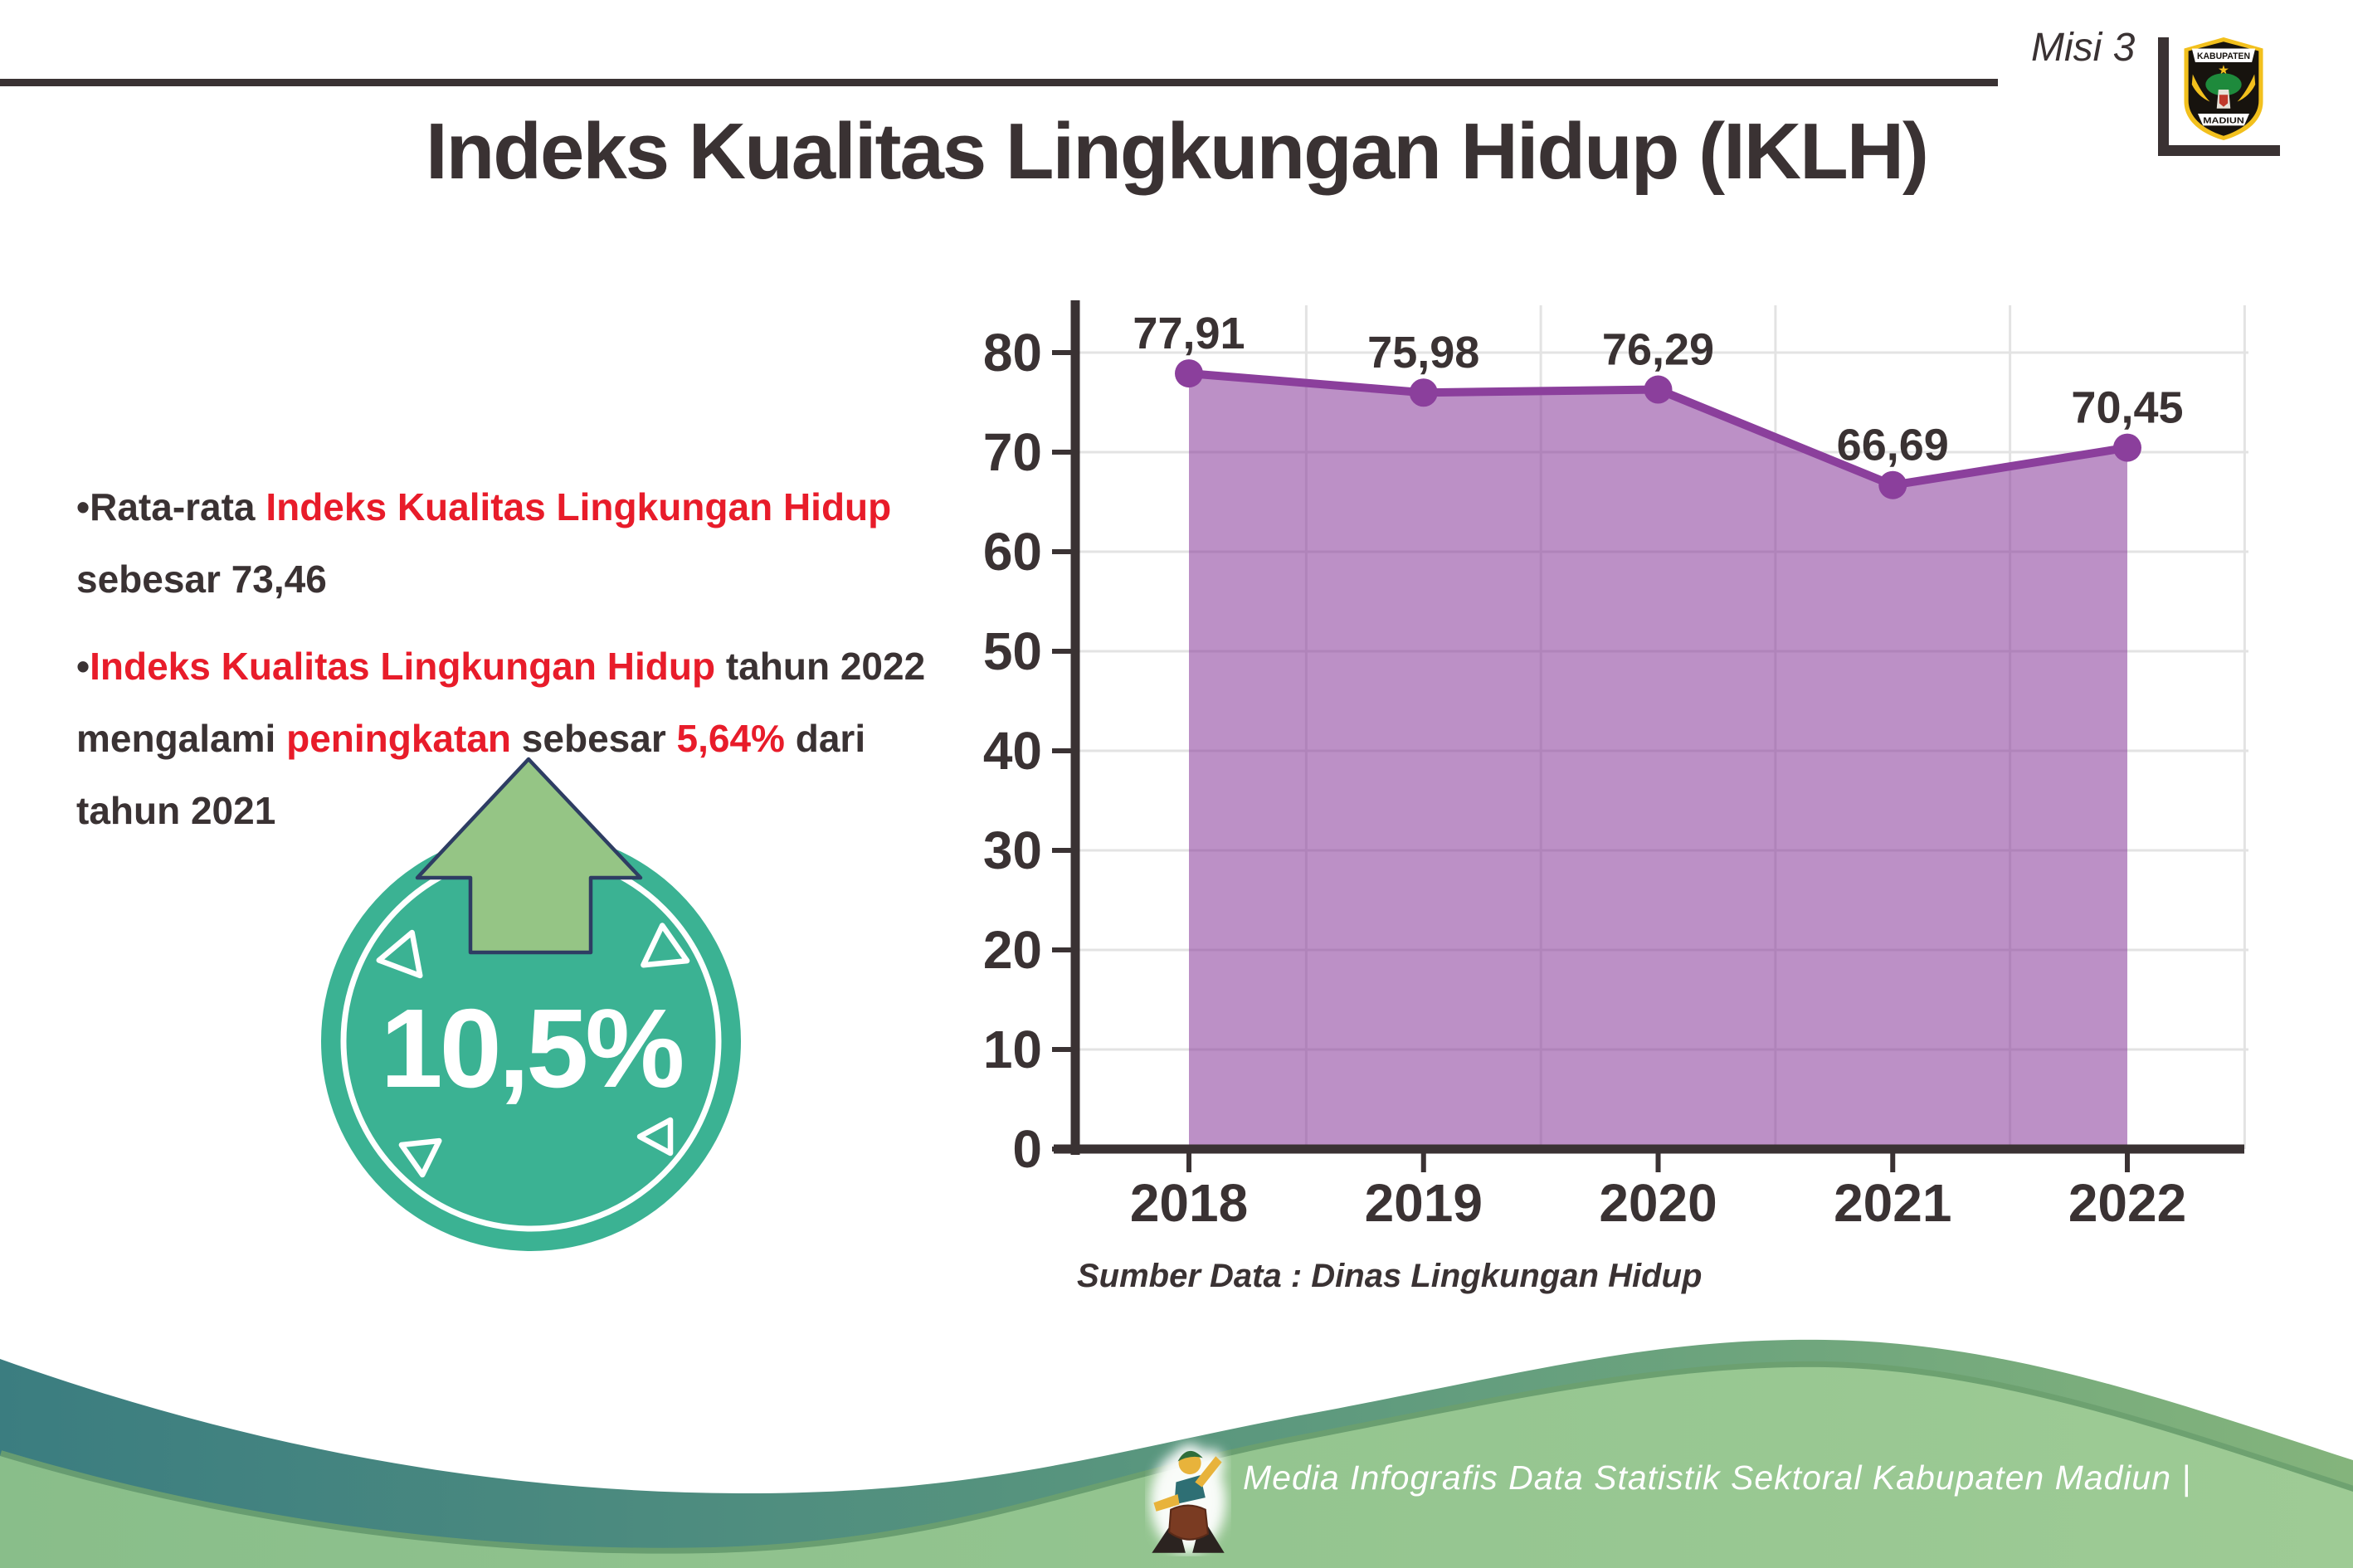 The height and width of the screenshot is (1568, 2353). Describe the element at coordinates (1012, 452) in the screenshot. I see `y-tick-label: 70` at that location.